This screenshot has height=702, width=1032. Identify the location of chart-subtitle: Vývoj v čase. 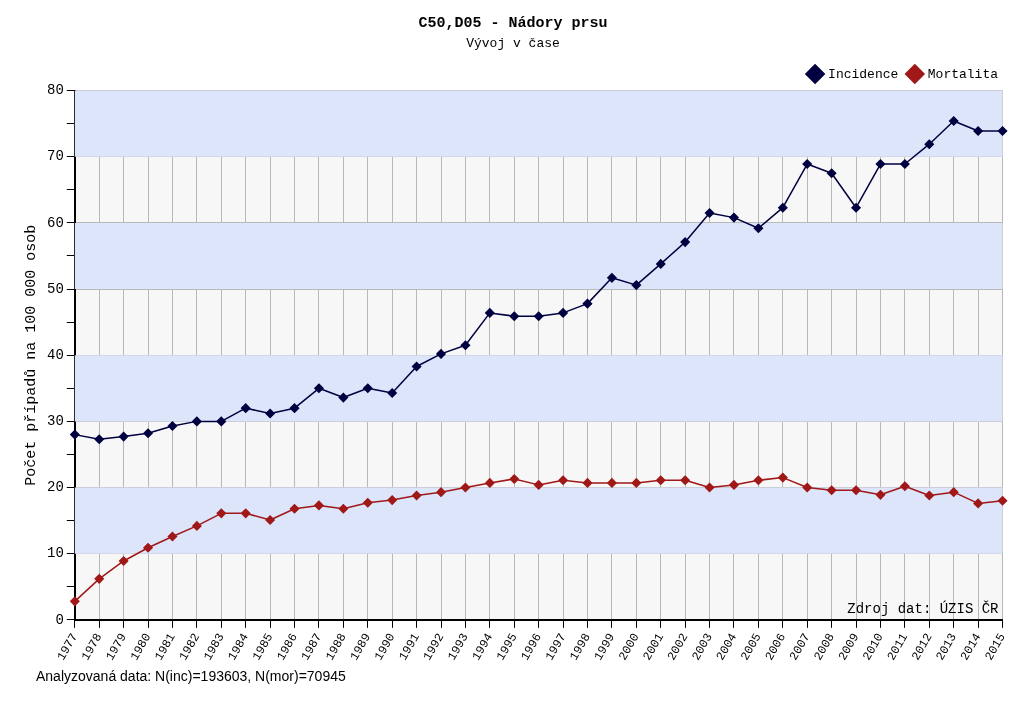
(513, 44).